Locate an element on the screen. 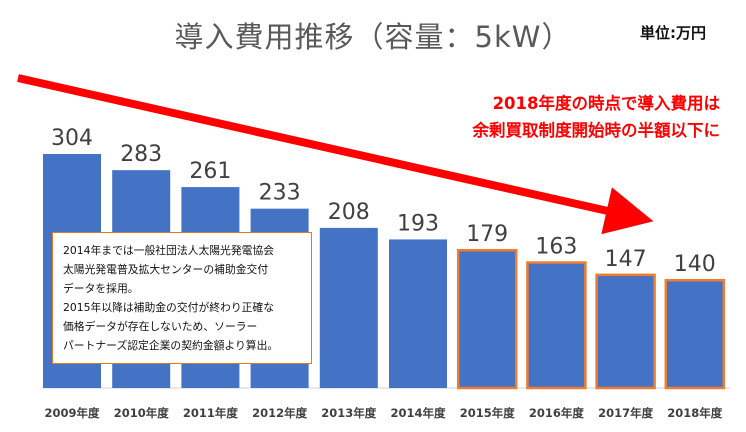 The image size is (746, 432). bar-2014年度 is located at coordinates (418, 313).